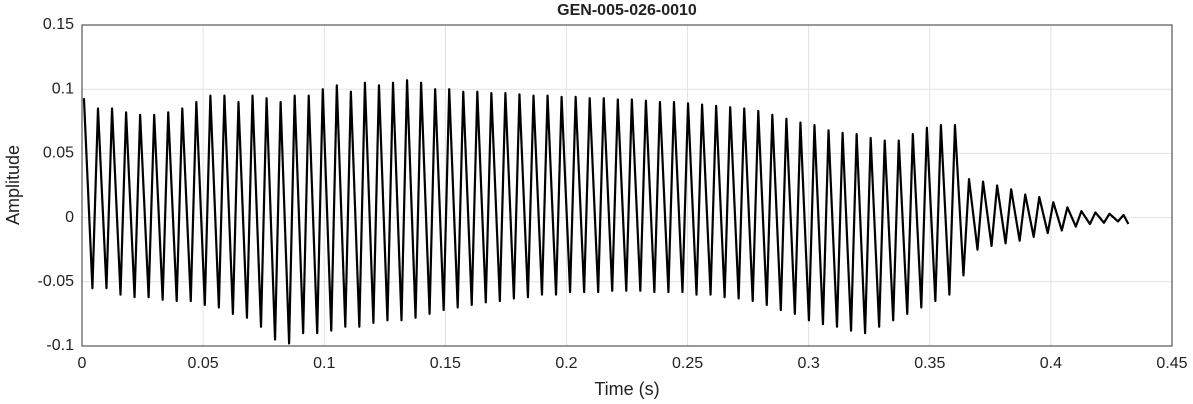  I want to click on x-tick-label: 0.3, so click(809, 363).